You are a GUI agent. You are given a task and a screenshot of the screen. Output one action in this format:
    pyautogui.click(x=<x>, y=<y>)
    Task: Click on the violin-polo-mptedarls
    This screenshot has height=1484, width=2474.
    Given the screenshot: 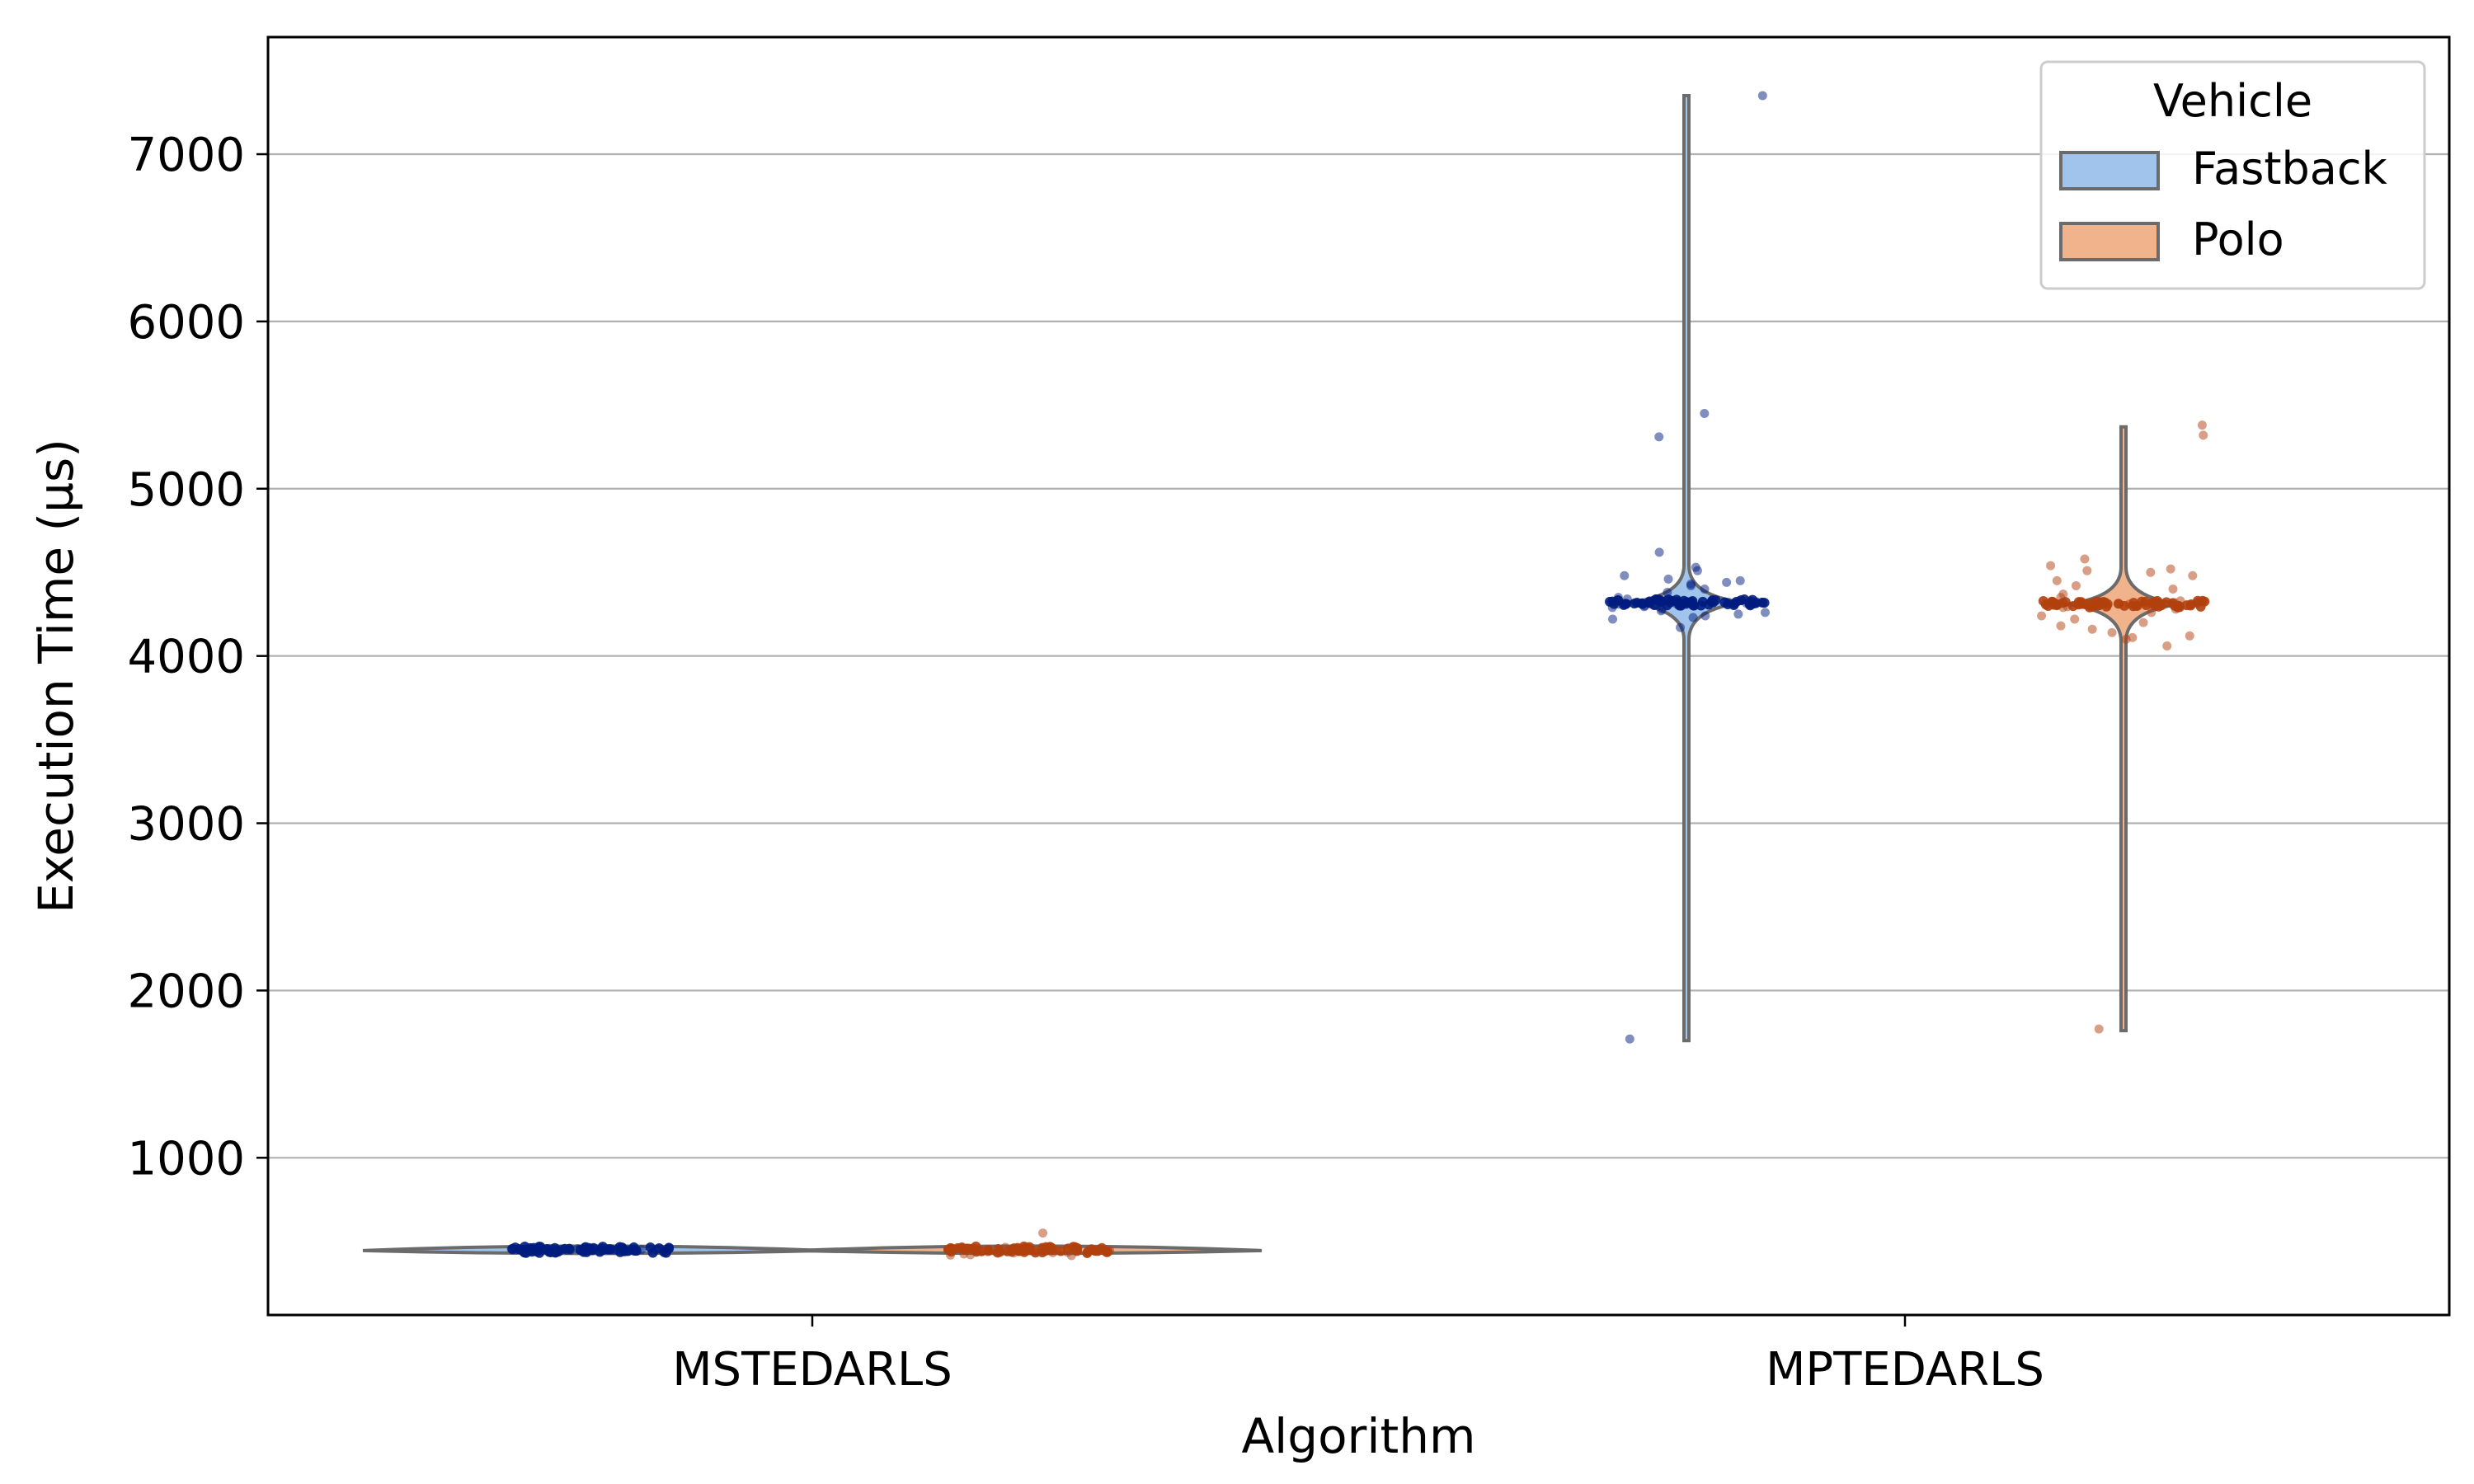 What is the action you would take?
    pyautogui.click(x=2123, y=729)
    